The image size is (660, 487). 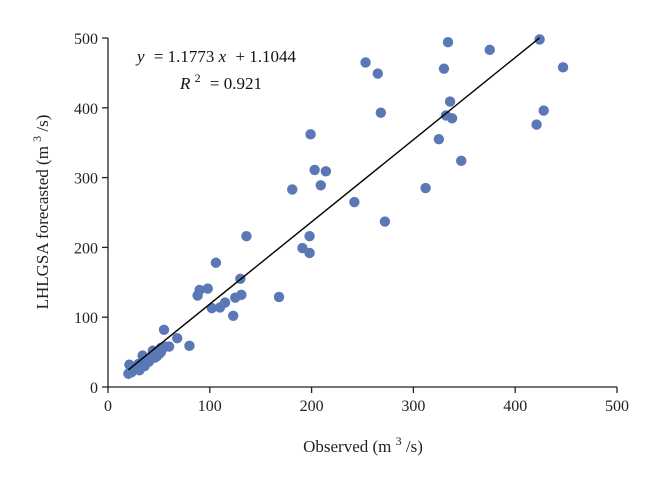 I want to click on x-tick-label: 100, so click(x=210, y=406).